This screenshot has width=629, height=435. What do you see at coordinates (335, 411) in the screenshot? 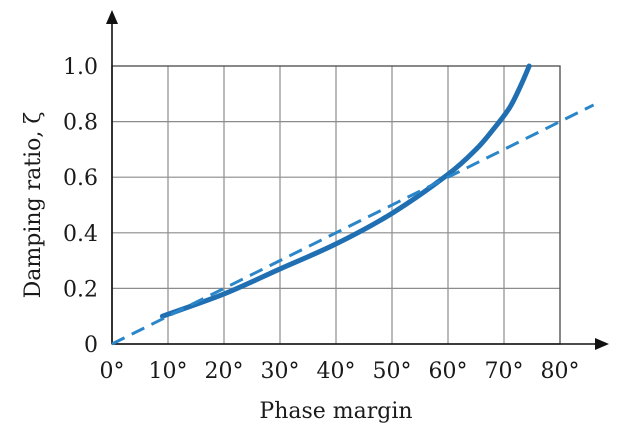
I see `x-axis-title: Phase margin` at bounding box center [335, 411].